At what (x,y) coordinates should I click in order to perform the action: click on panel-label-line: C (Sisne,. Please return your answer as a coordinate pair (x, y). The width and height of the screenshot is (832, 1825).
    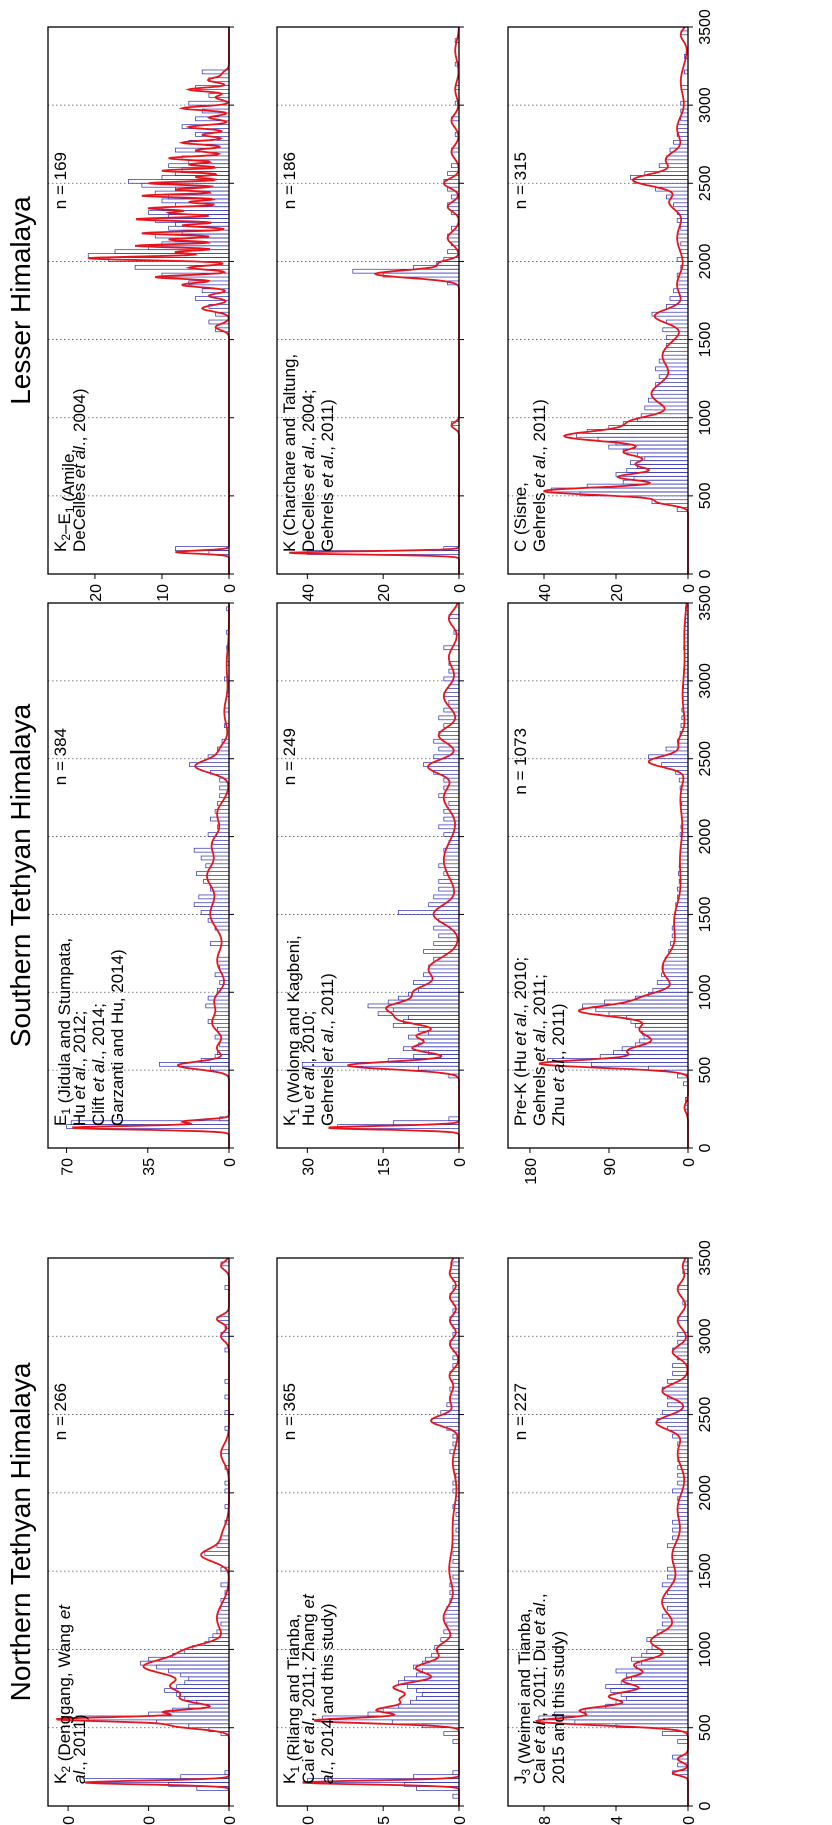
    Looking at the image, I should click on (520, 517).